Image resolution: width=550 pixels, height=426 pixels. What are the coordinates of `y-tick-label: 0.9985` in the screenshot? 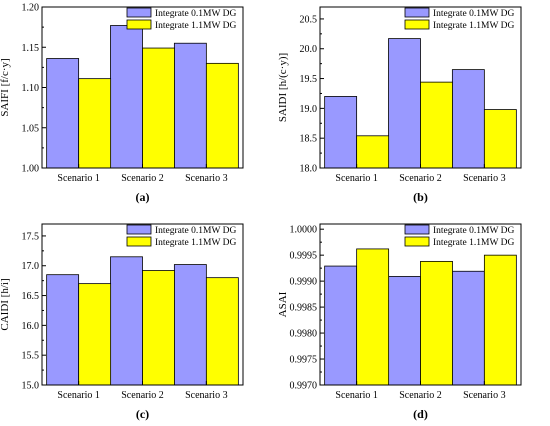 It's located at (304, 308).